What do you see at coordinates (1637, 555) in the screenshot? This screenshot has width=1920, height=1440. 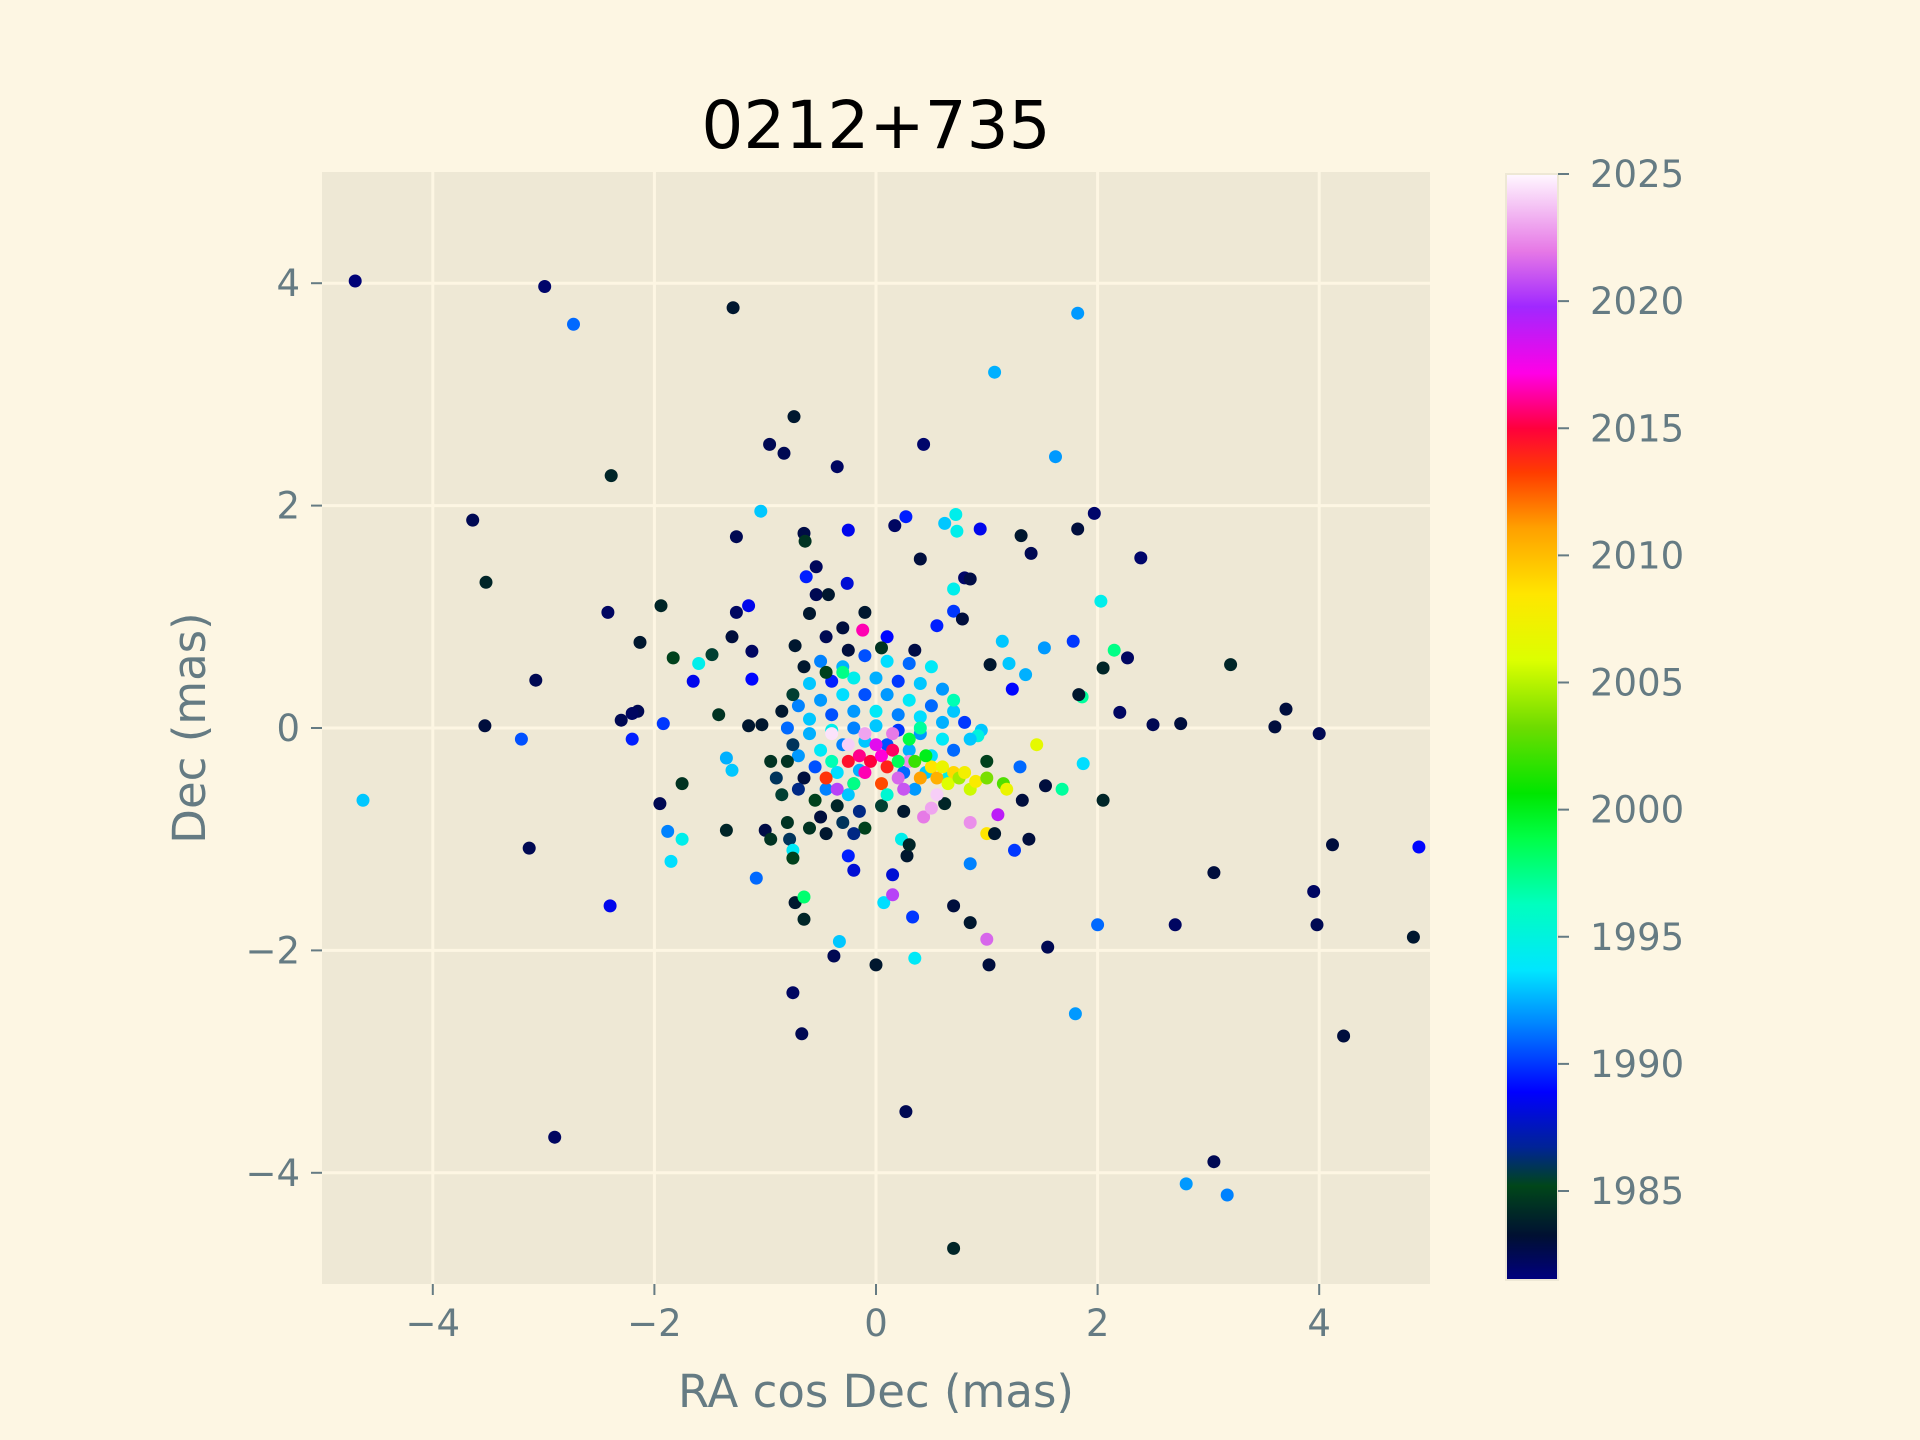 I see `colorbar-tick-label: 2010` at bounding box center [1637, 555].